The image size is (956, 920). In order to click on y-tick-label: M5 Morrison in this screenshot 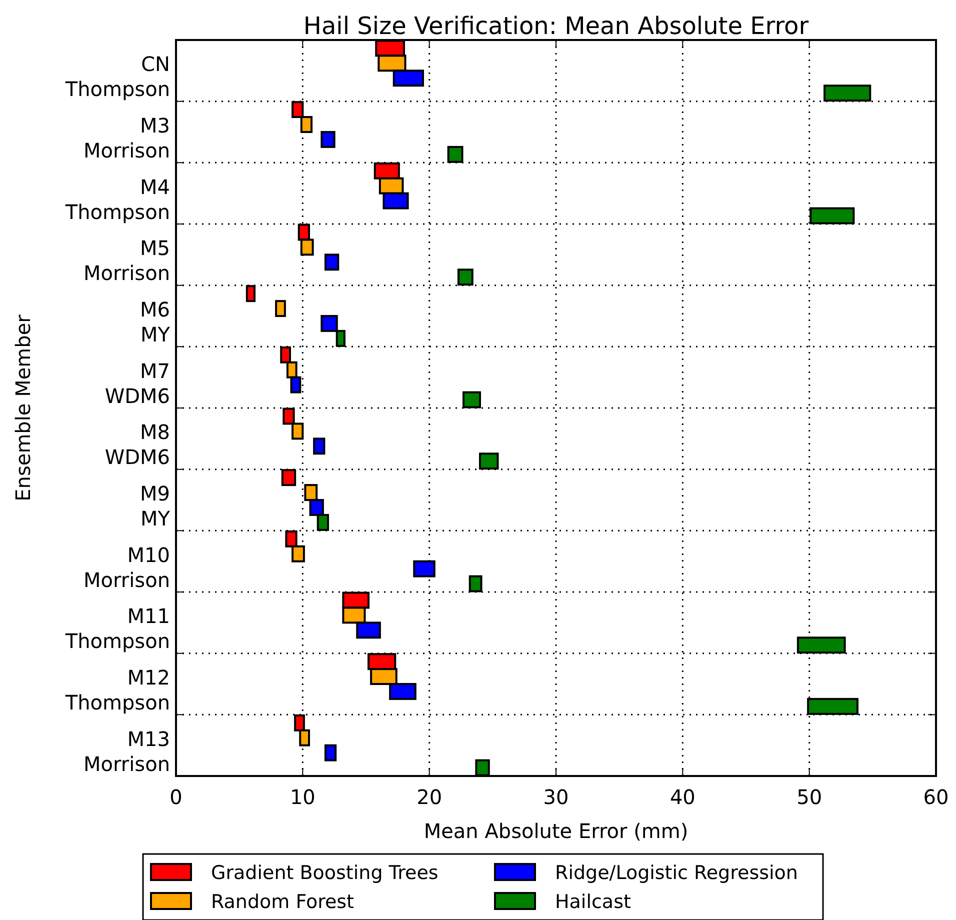, I will do `click(127, 261)`.